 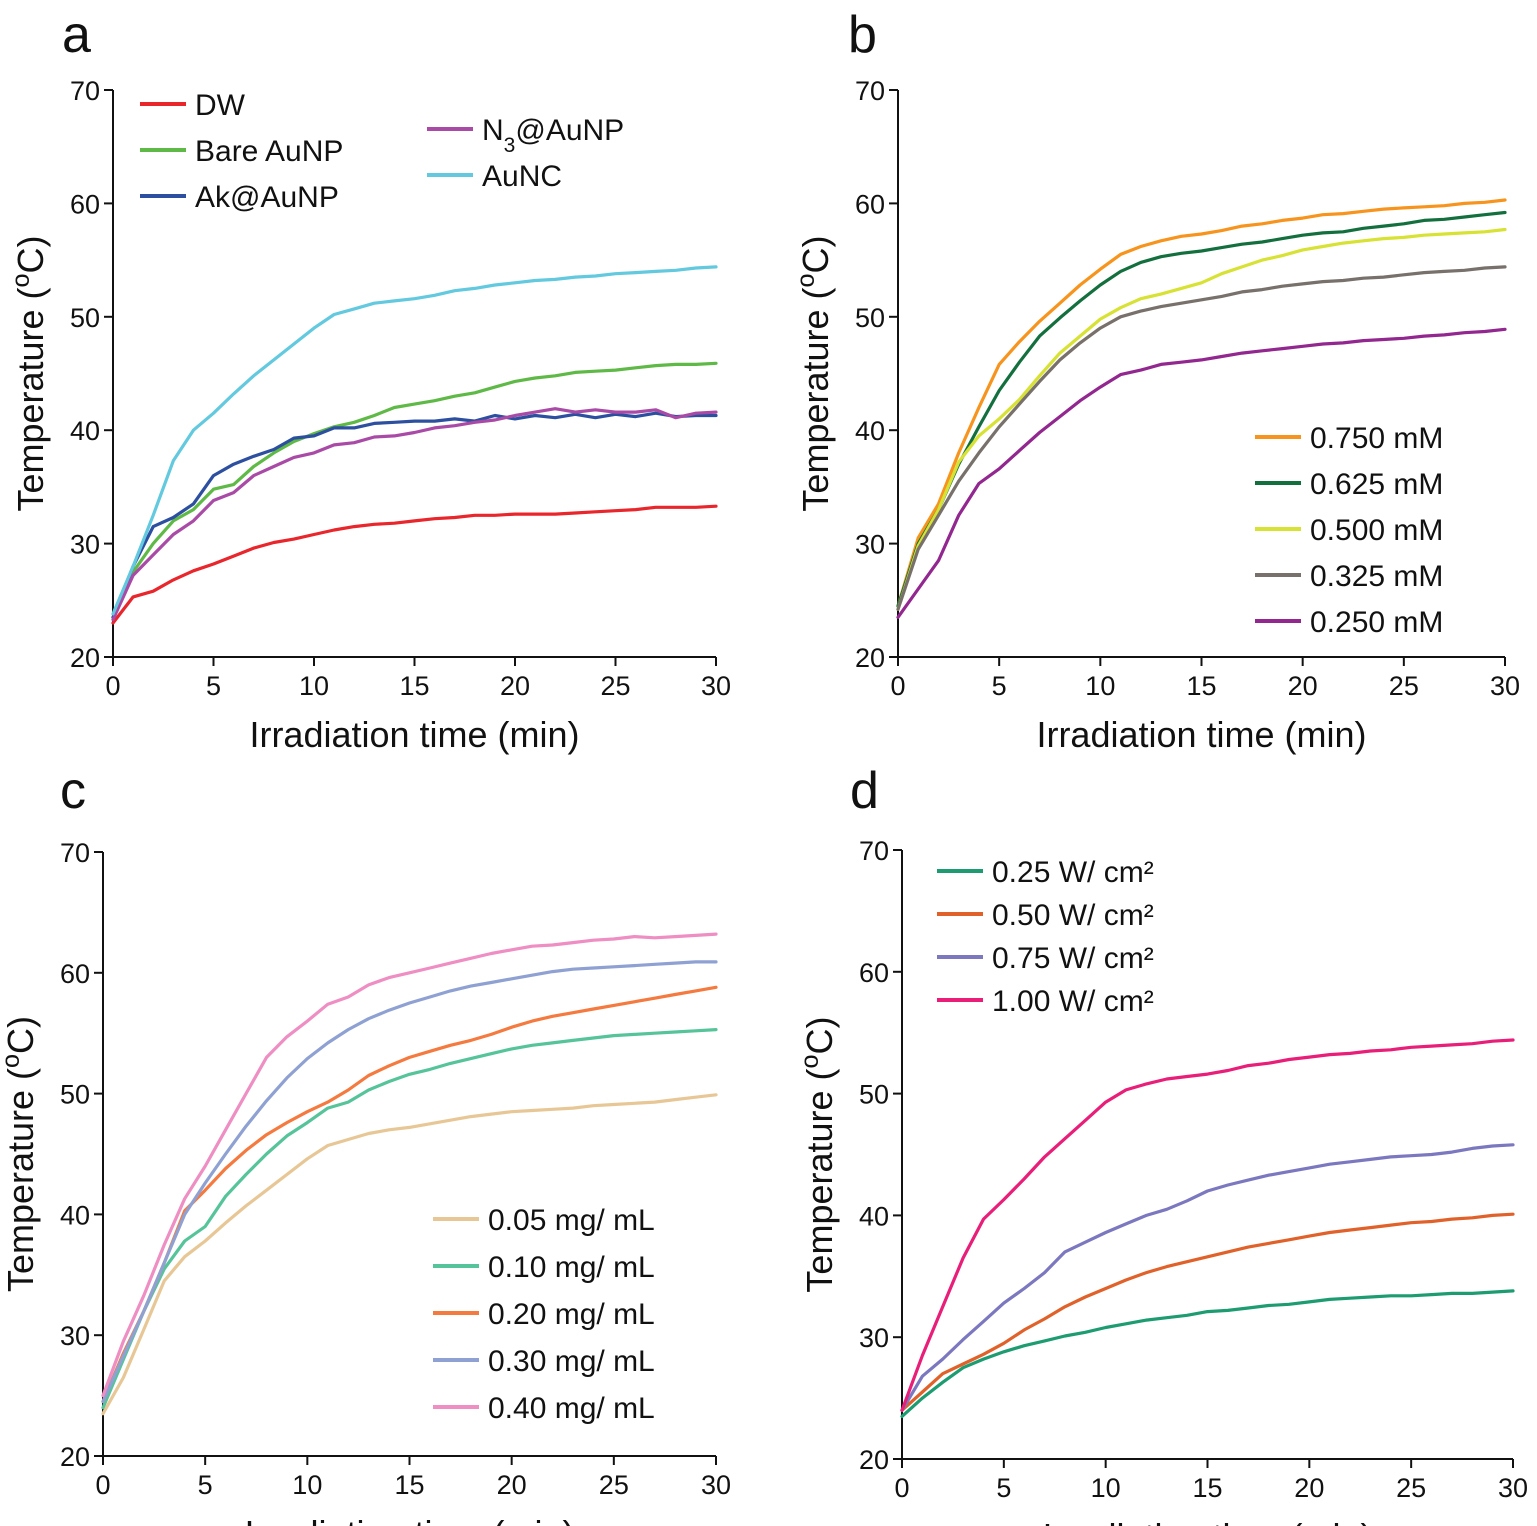 I want to click on legend-label: 0.325 mM, so click(x=1376, y=576).